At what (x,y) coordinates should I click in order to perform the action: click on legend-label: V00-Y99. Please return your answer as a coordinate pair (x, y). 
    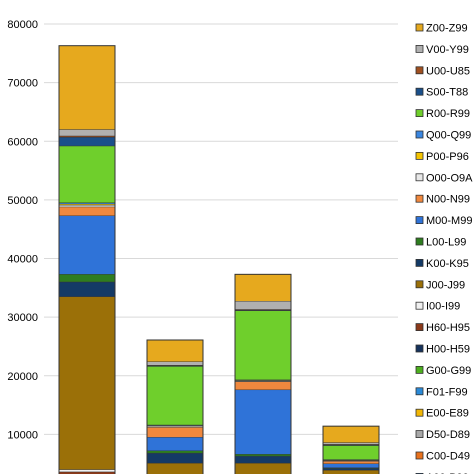
    Looking at the image, I should click on (447, 50).